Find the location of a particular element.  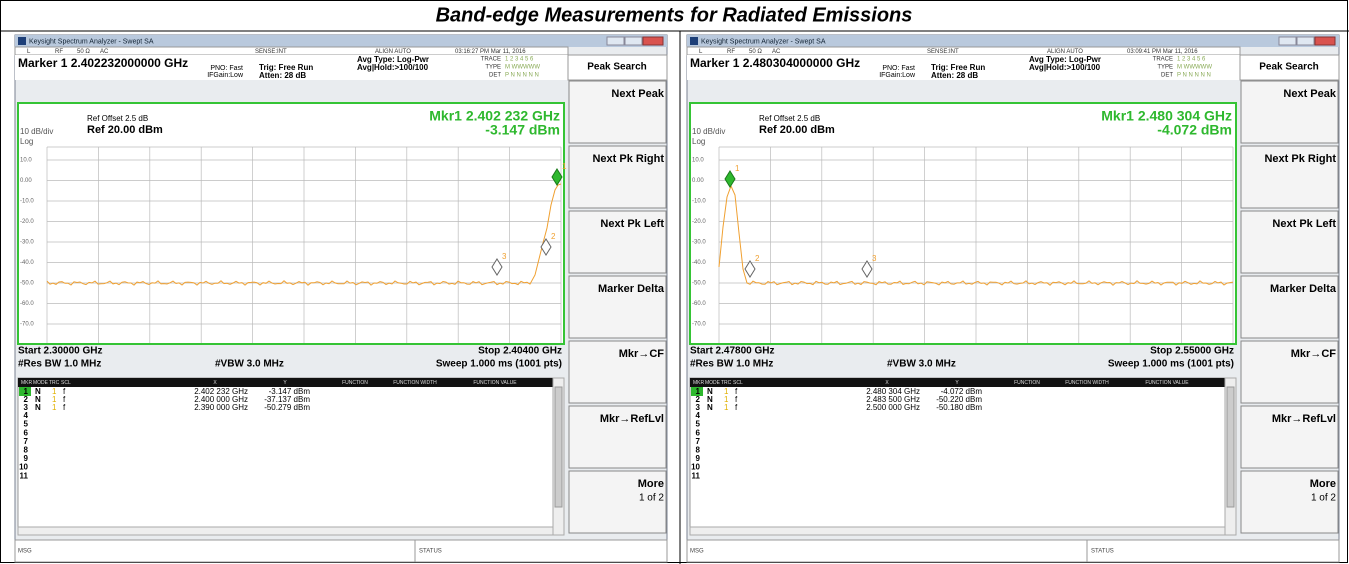

table-header: X is located at coordinates (887, 383).